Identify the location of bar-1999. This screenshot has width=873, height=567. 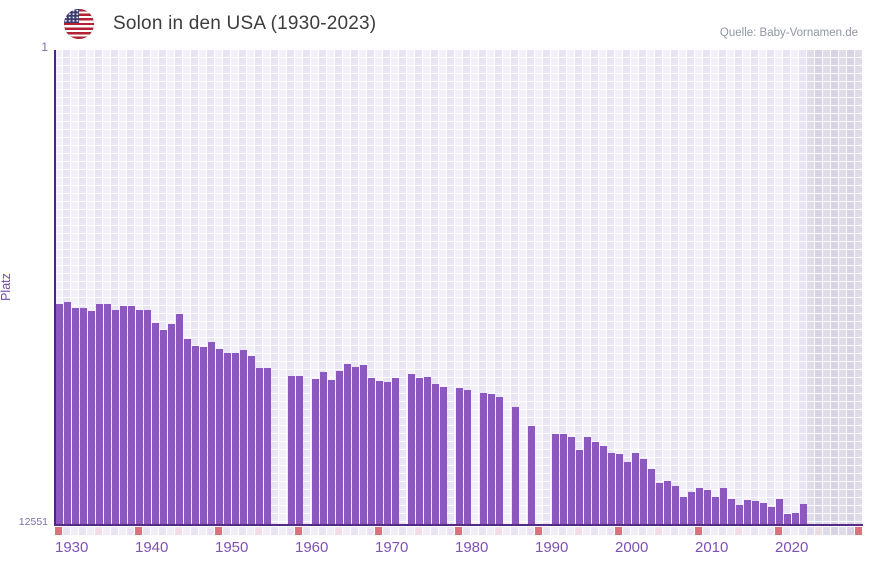
(611, 489).